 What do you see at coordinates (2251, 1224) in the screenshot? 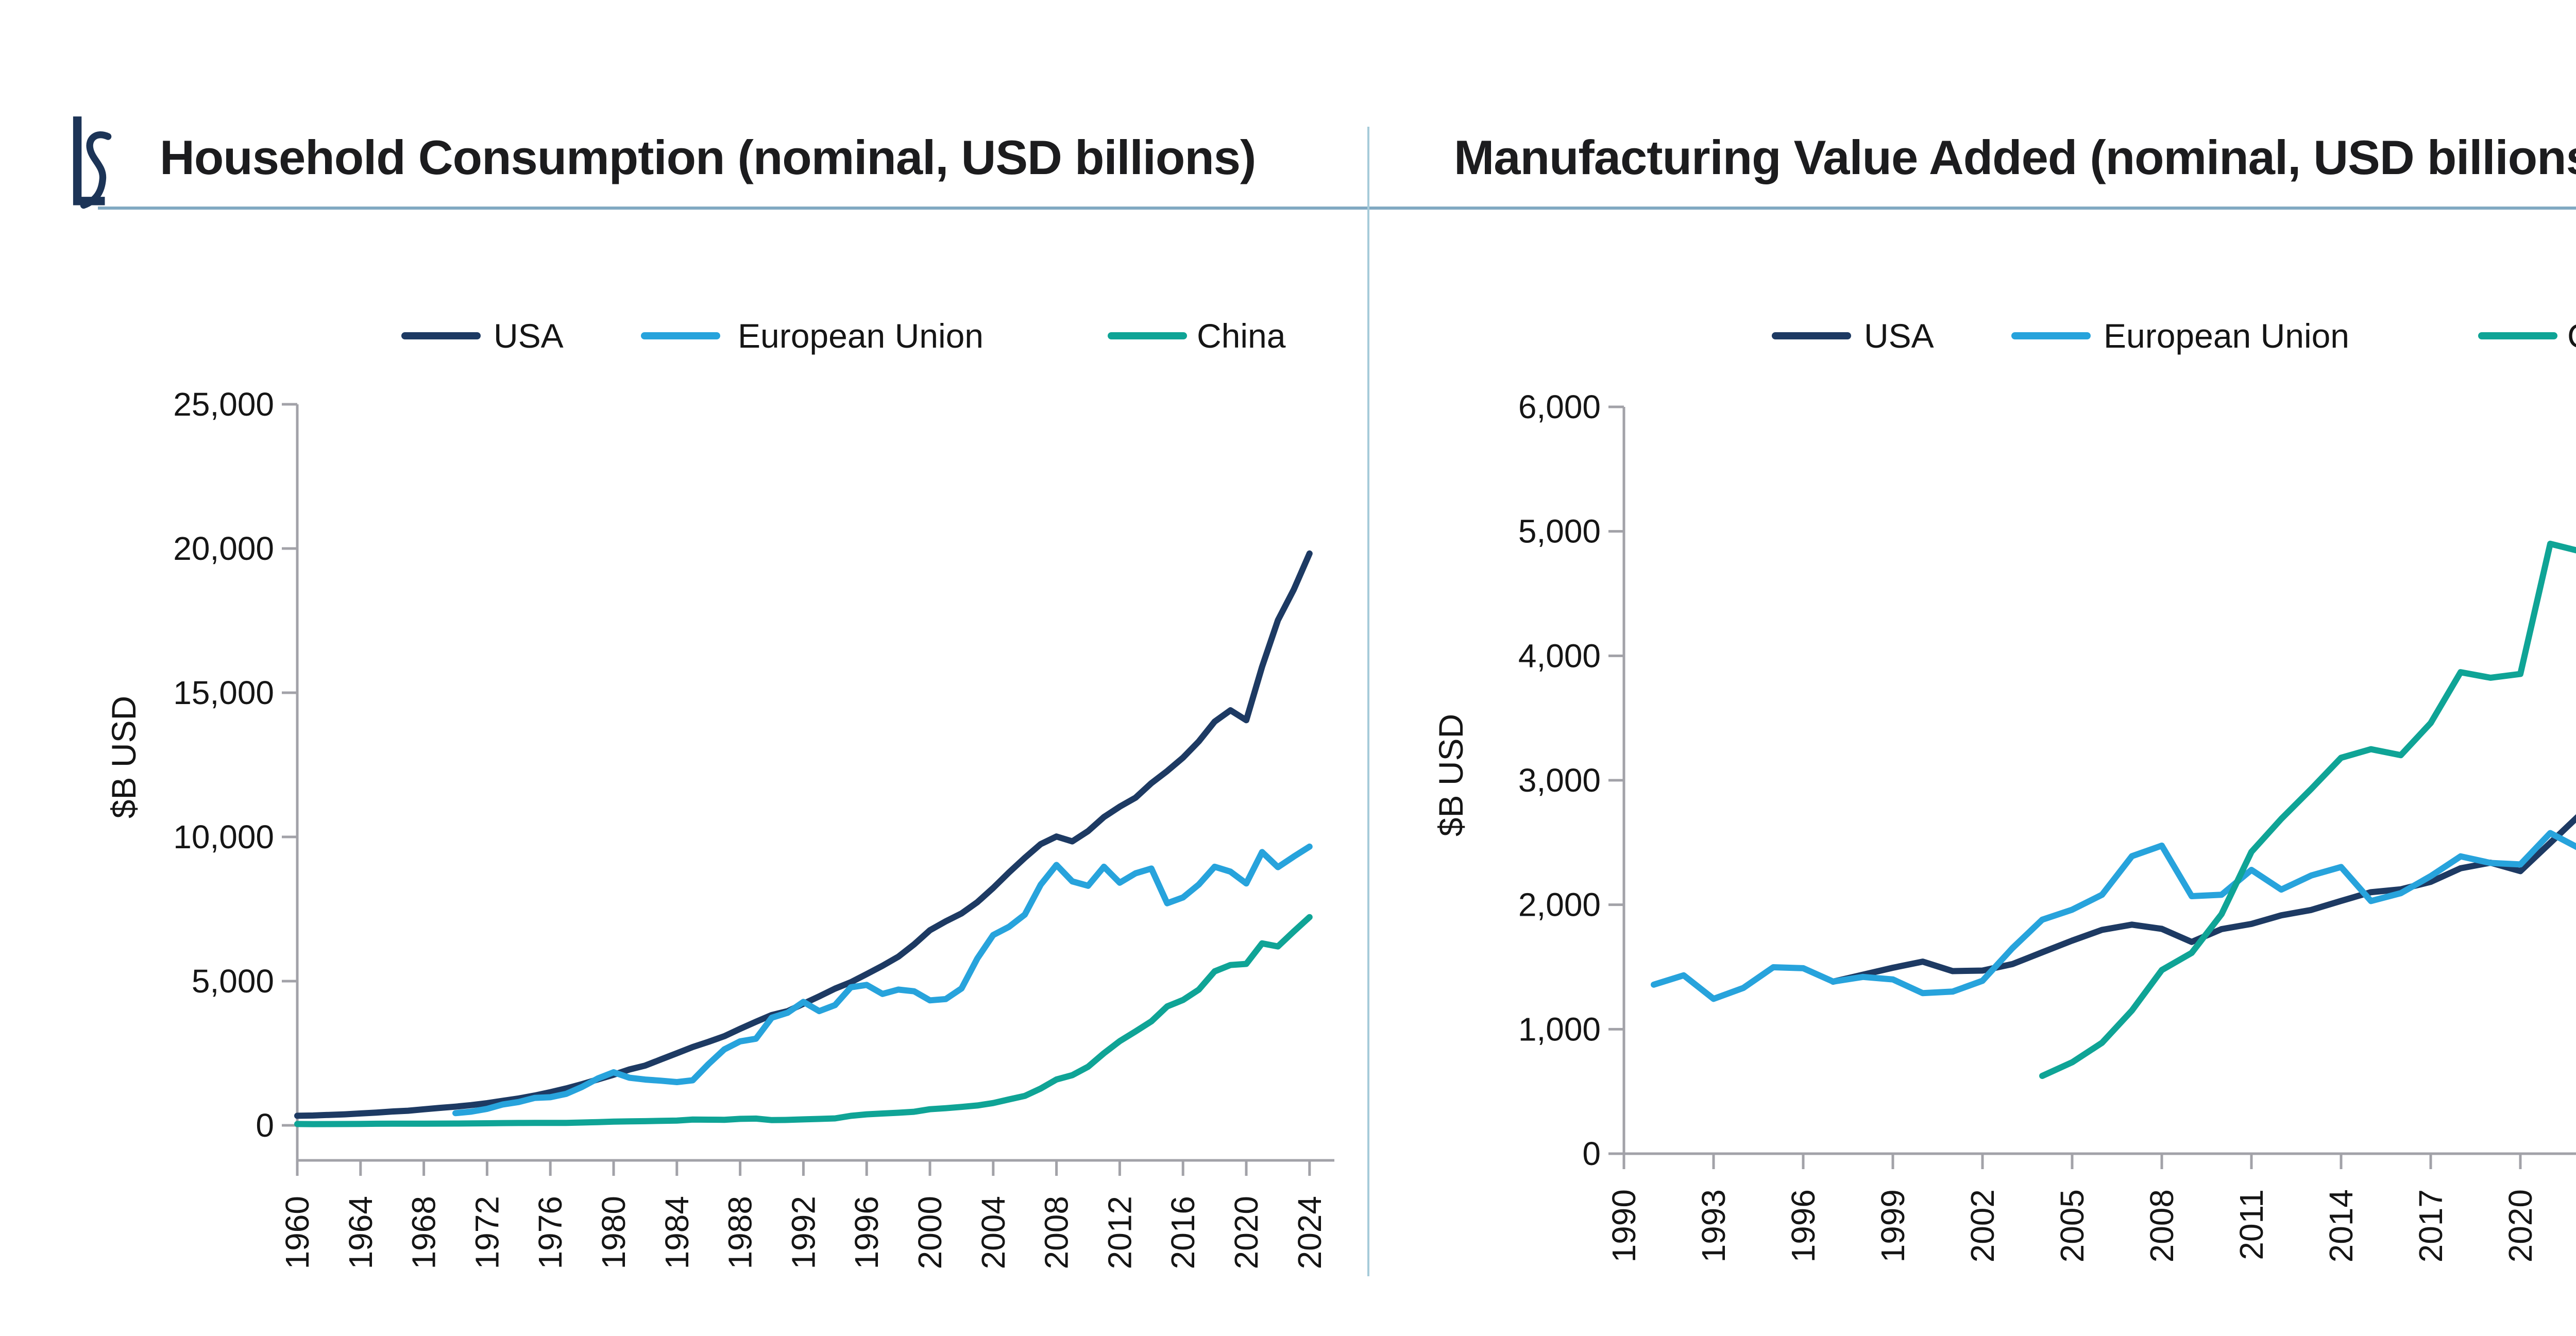
I see `x-tick-label: 2011` at bounding box center [2251, 1224].